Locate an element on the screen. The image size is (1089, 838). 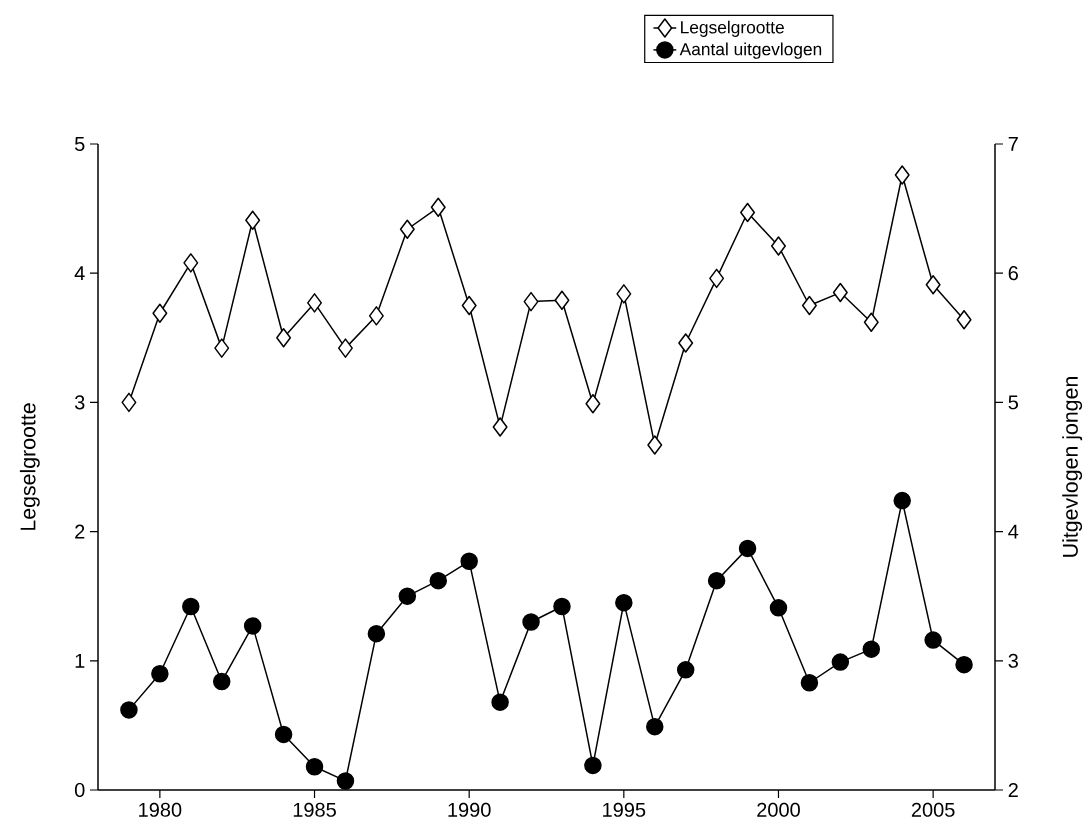
y2-tick-label: 6 is located at coordinates (1013, 273).